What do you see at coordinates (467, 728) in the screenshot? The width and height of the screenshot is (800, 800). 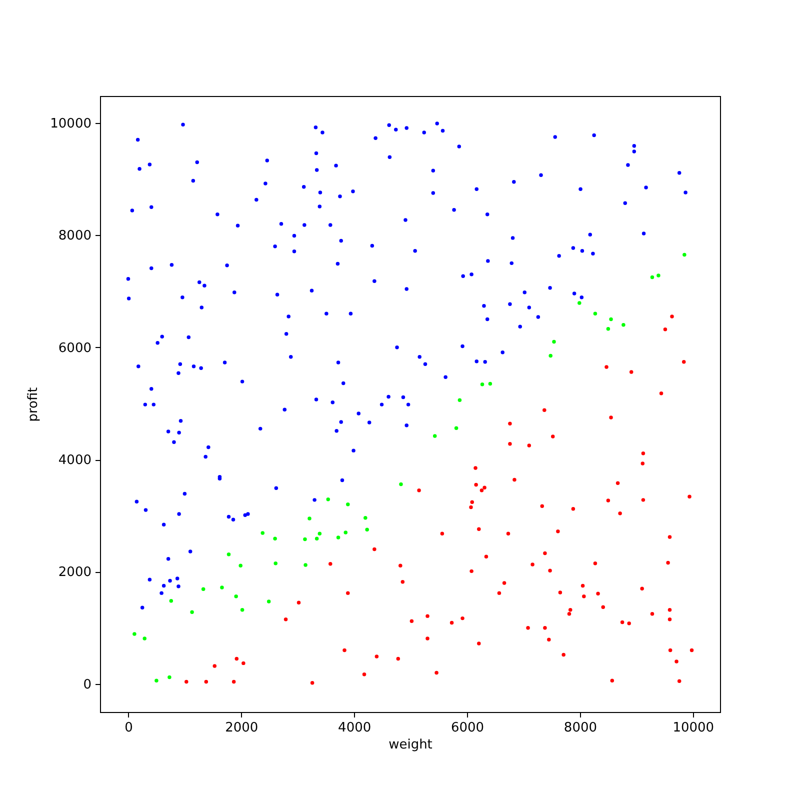 I see `x-tick-label: 6000` at bounding box center [467, 728].